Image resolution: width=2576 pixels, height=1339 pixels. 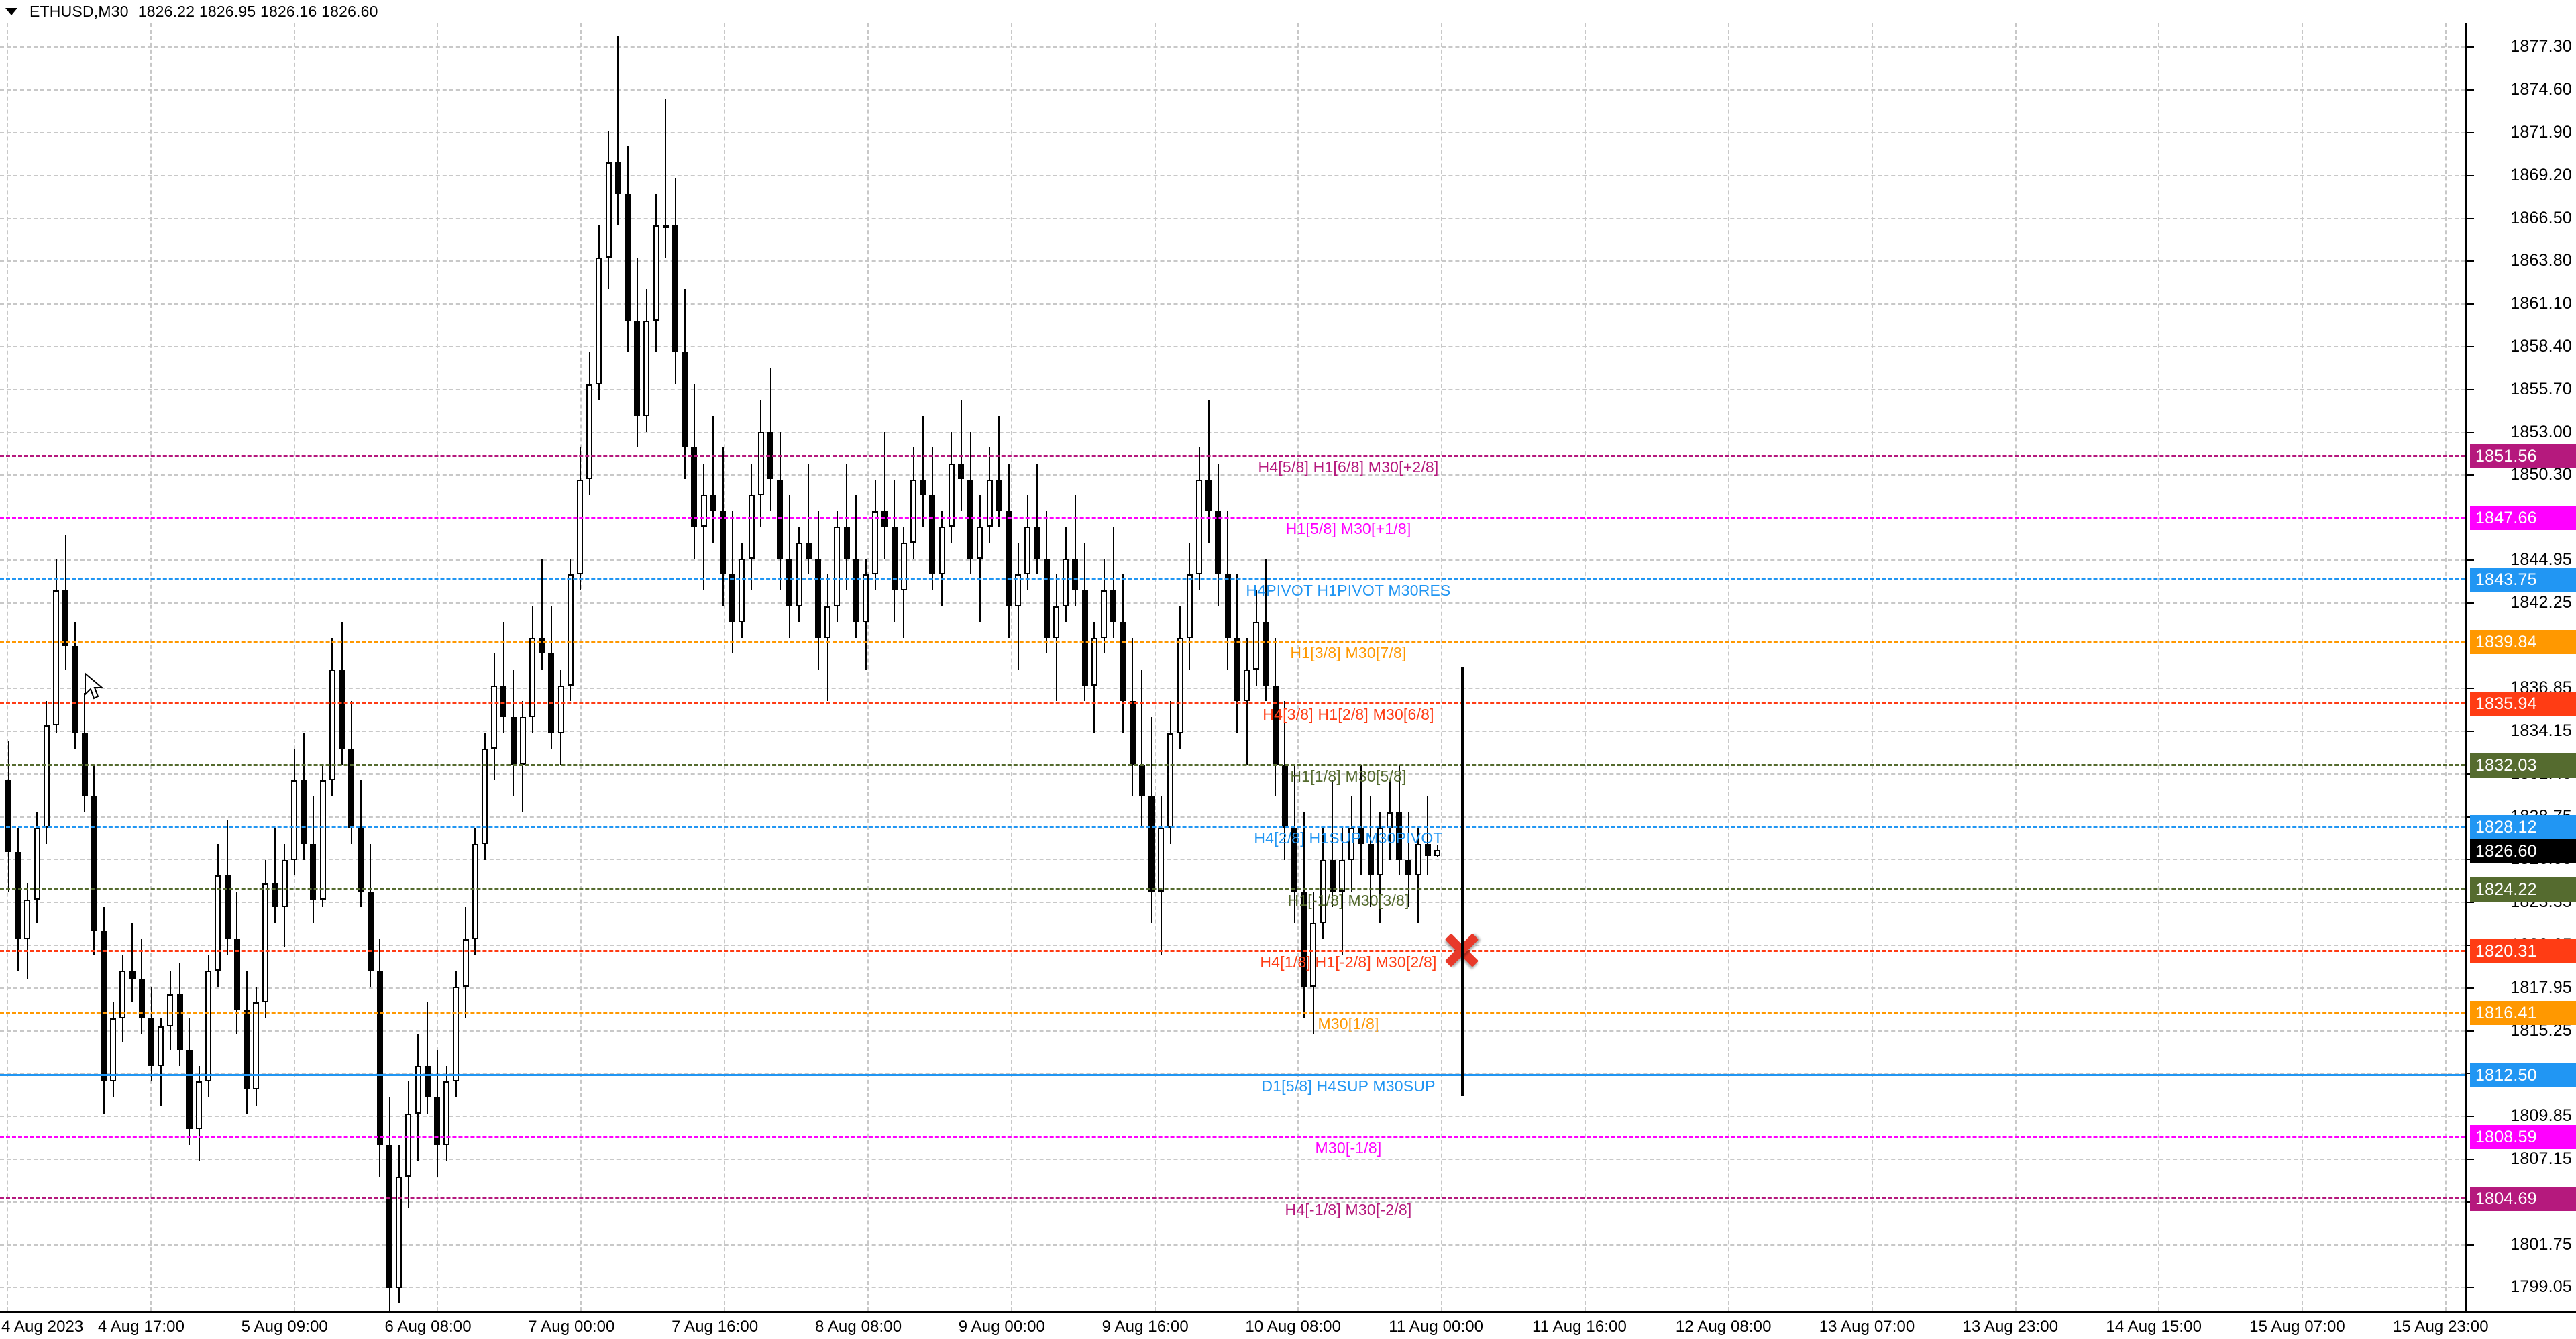 What do you see at coordinates (2523, 1075) in the screenshot?
I see `level-tag-1812-50: 1812.50` at bounding box center [2523, 1075].